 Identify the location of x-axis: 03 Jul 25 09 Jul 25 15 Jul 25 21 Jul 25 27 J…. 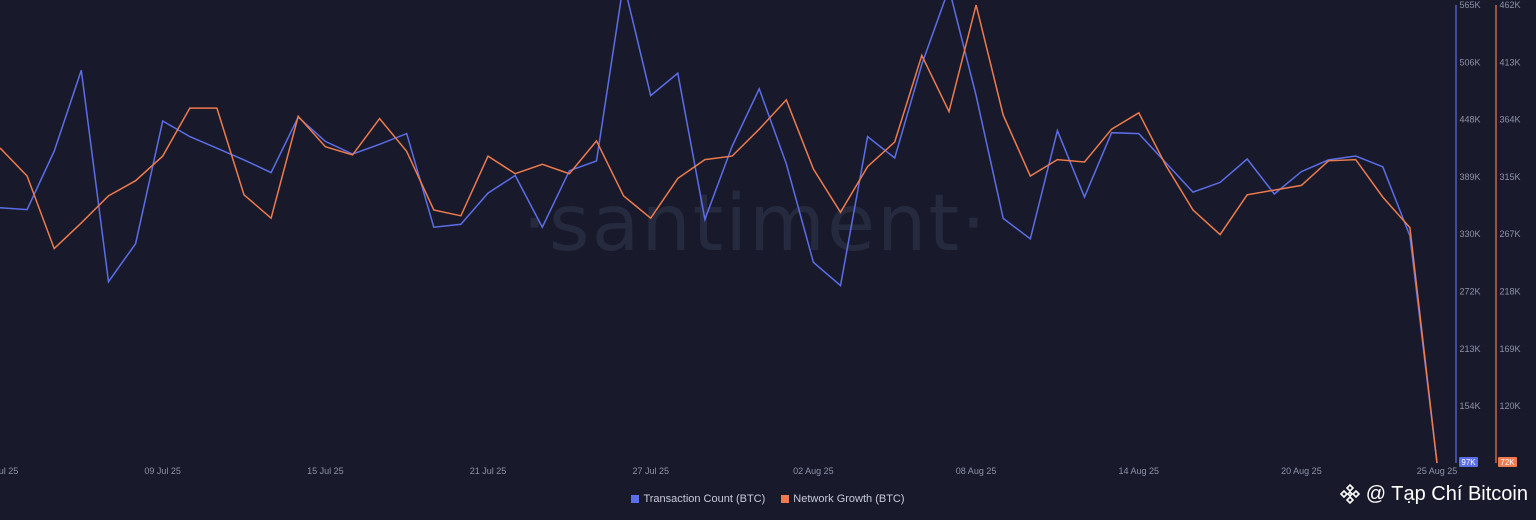
(728, 471).